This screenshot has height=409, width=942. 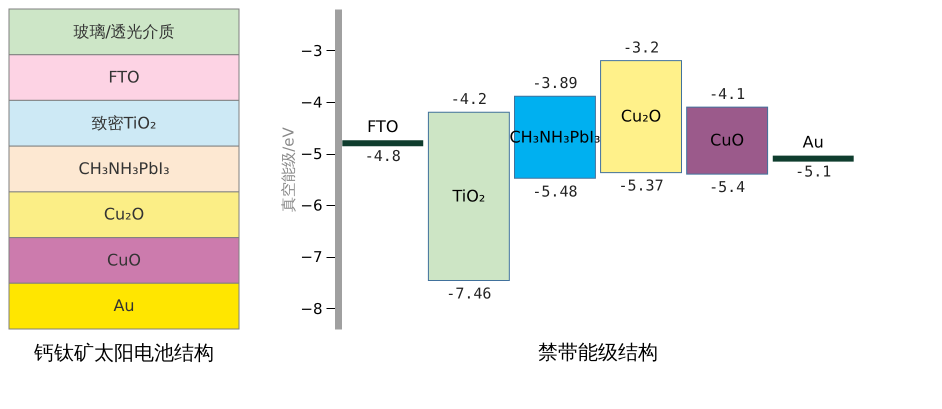 I want to click on category-label: 致密TiO₂, so click(x=124, y=122).